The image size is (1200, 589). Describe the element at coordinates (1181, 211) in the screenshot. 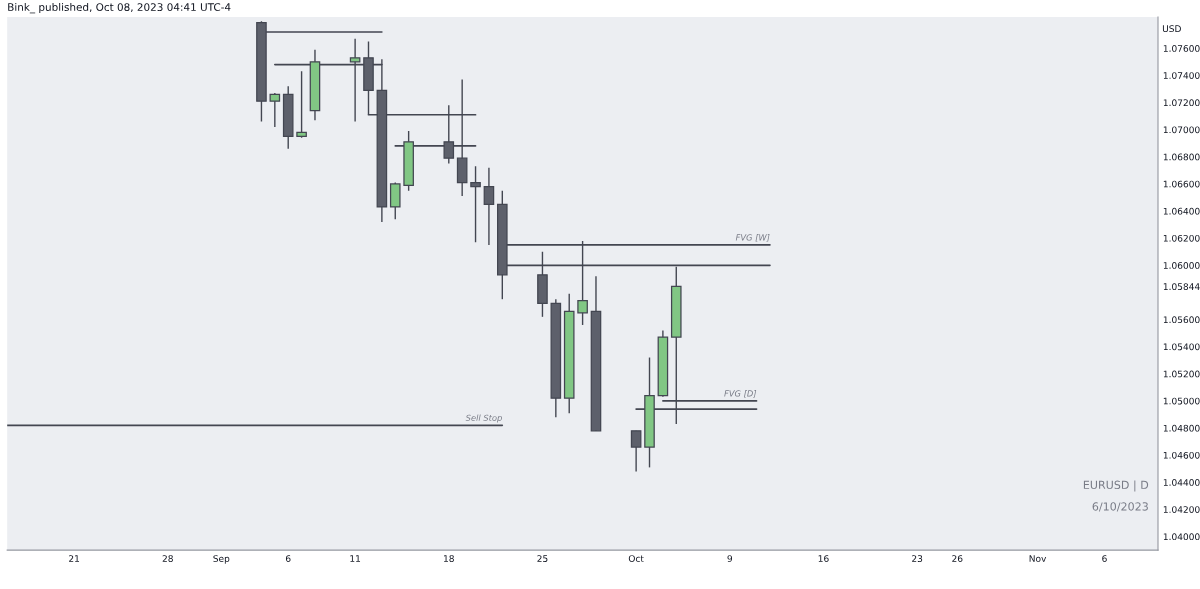

I see `y-tick-label: 1.06400` at that location.